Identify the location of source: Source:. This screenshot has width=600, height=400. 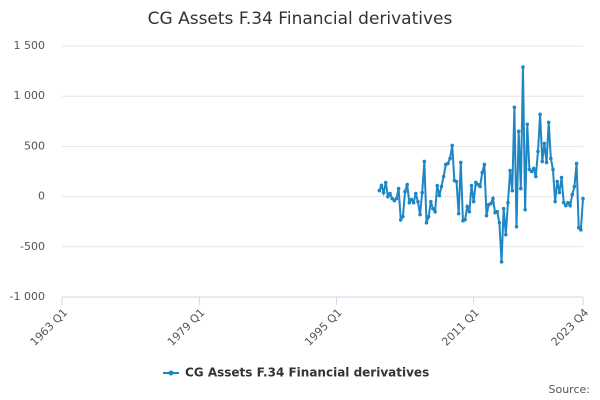
(570, 389).